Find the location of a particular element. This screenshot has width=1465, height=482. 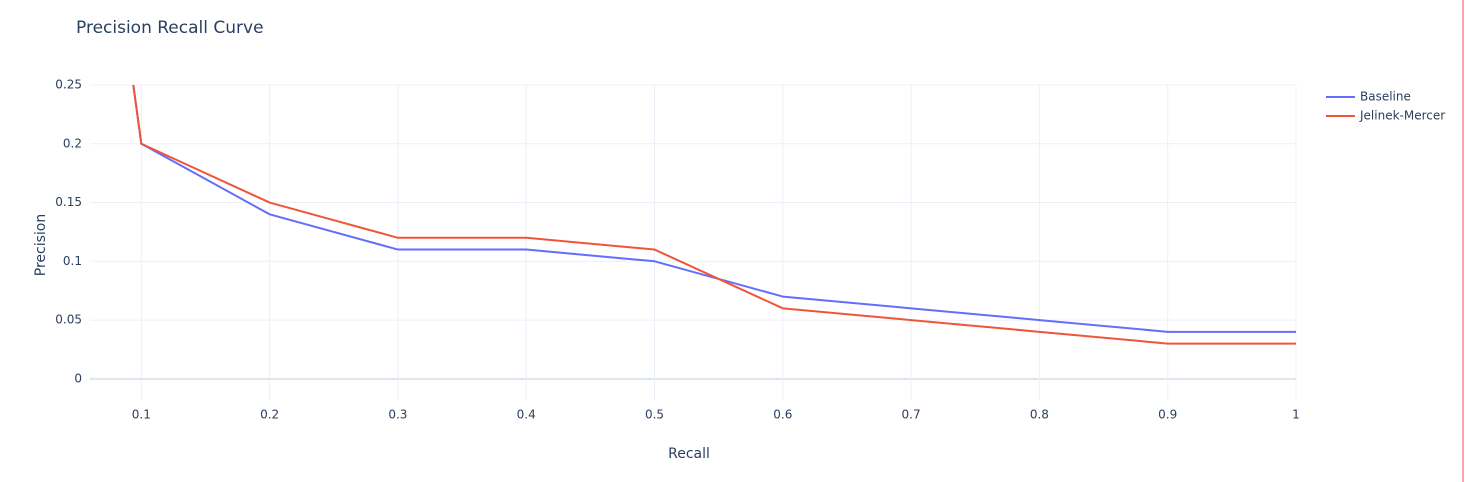

y-tick-label: 0.25 is located at coordinates (68, 85).